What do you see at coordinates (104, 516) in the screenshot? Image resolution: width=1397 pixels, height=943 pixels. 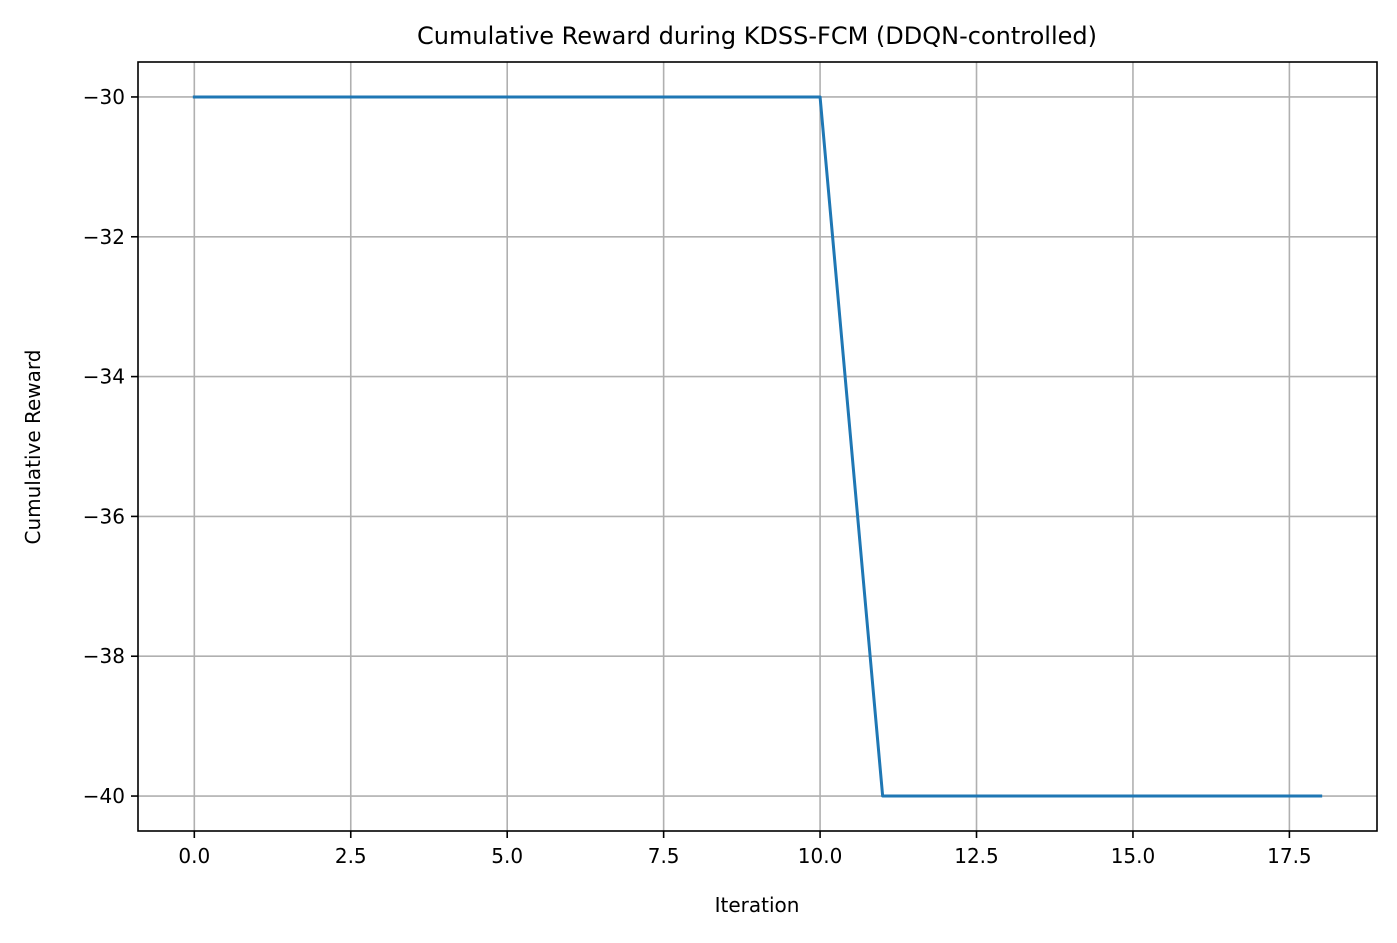 I see `y-tick-label: −36` at bounding box center [104, 516].